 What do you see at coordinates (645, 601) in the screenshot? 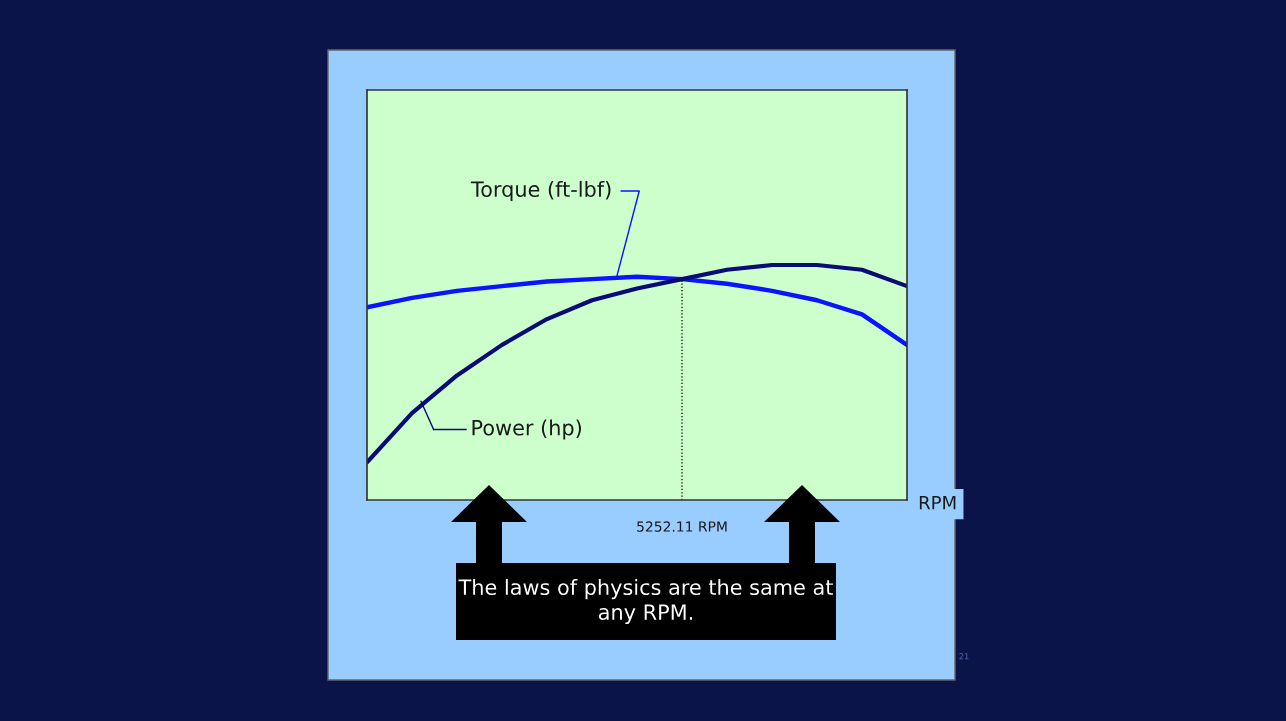
I see `text: The laws of physics are the same at any RPM.` at bounding box center [645, 601].